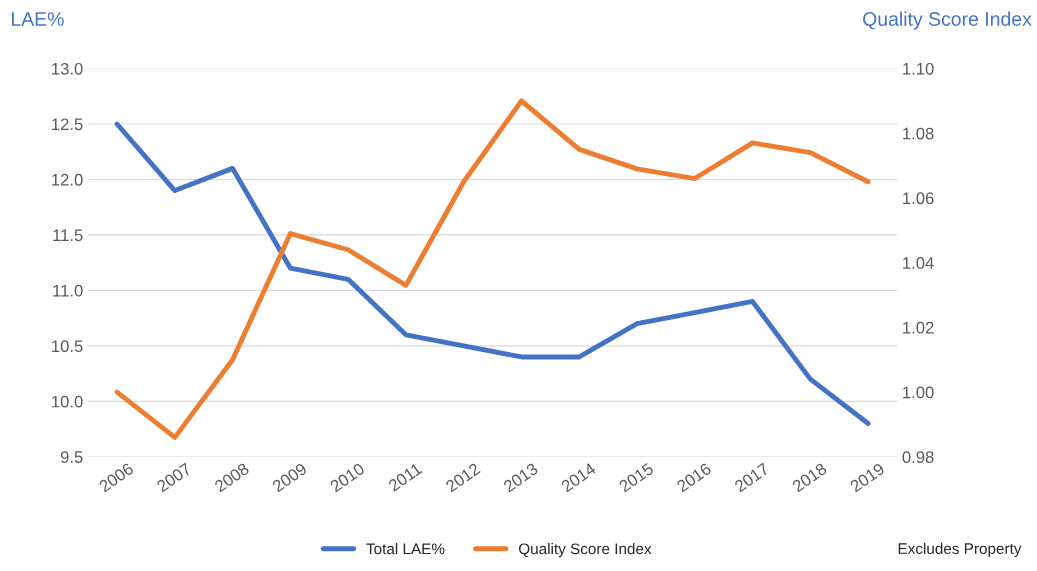 Image resolution: width=1037 pixels, height=571 pixels. What do you see at coordinates (918, 392) in the screenshot?
I see `y2-tick-label: 1.00` at bounding box center [918, 392].